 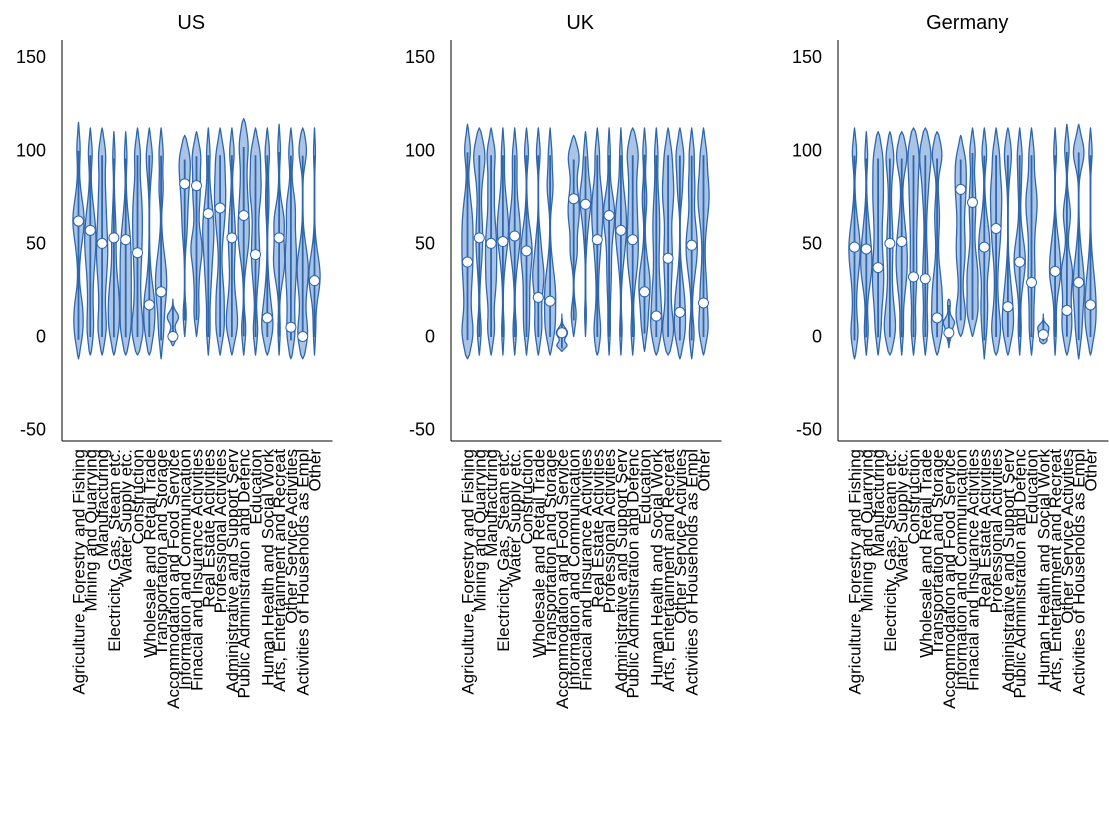 What do you see at coordinates (967, 23) in the screenshot?
I see `panel-title: Germany` at bounding box center [967, 23].